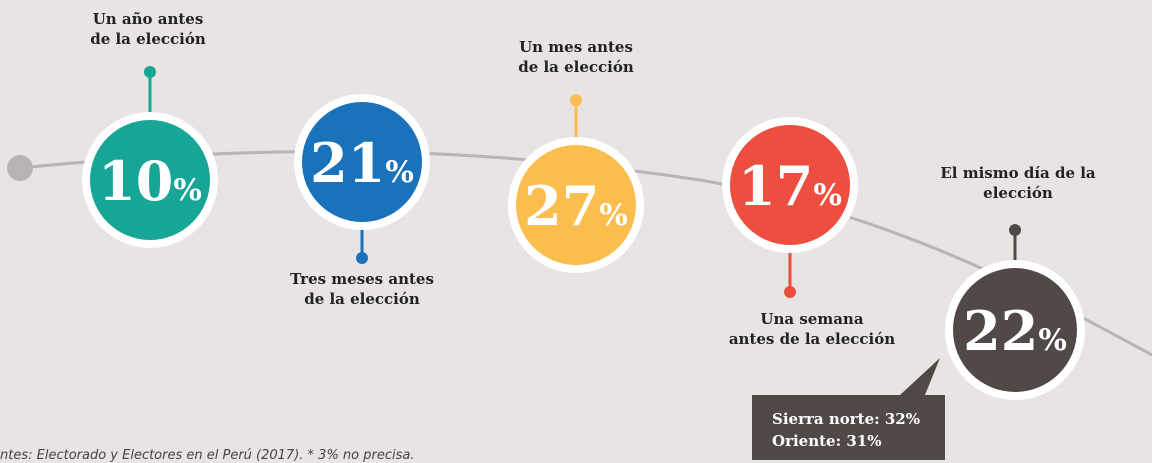 This screenshot has height=463, width=1152. I want to click on step-value: 17%, so click(790, 186).